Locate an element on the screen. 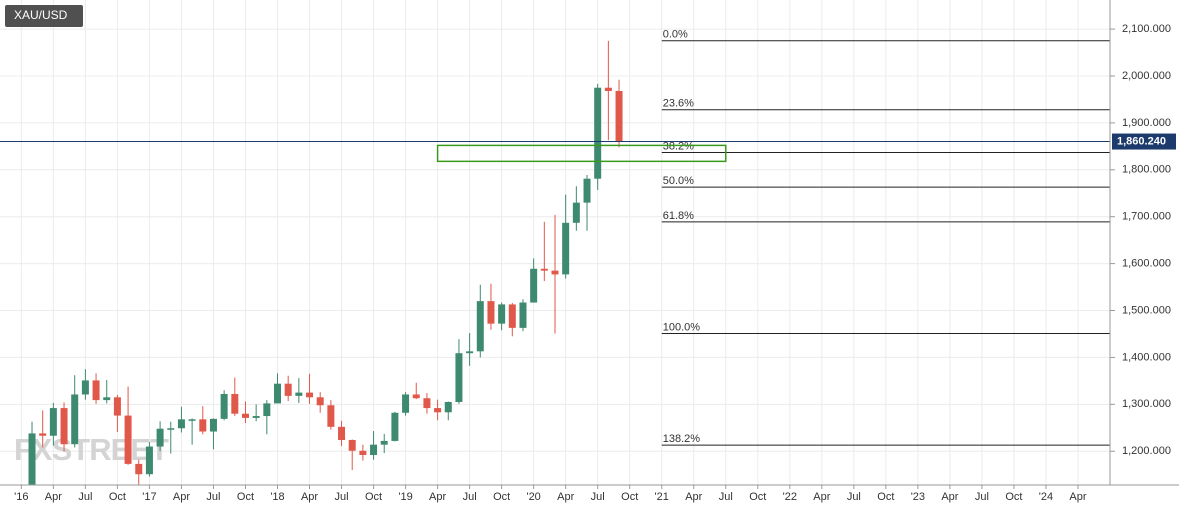 This screenshot has height=511, width=1179. x-tick-label: '22 is located at coordinates (790, 497).